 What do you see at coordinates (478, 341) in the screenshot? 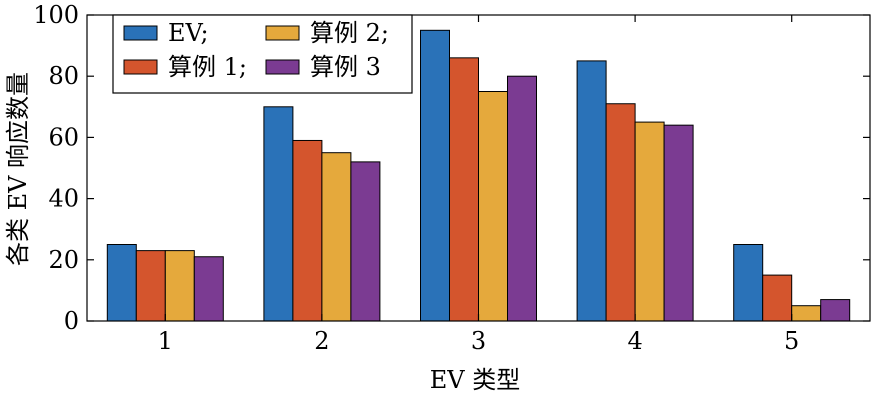
I see `x-tick-label: 3` at bounding box center [478, 341].